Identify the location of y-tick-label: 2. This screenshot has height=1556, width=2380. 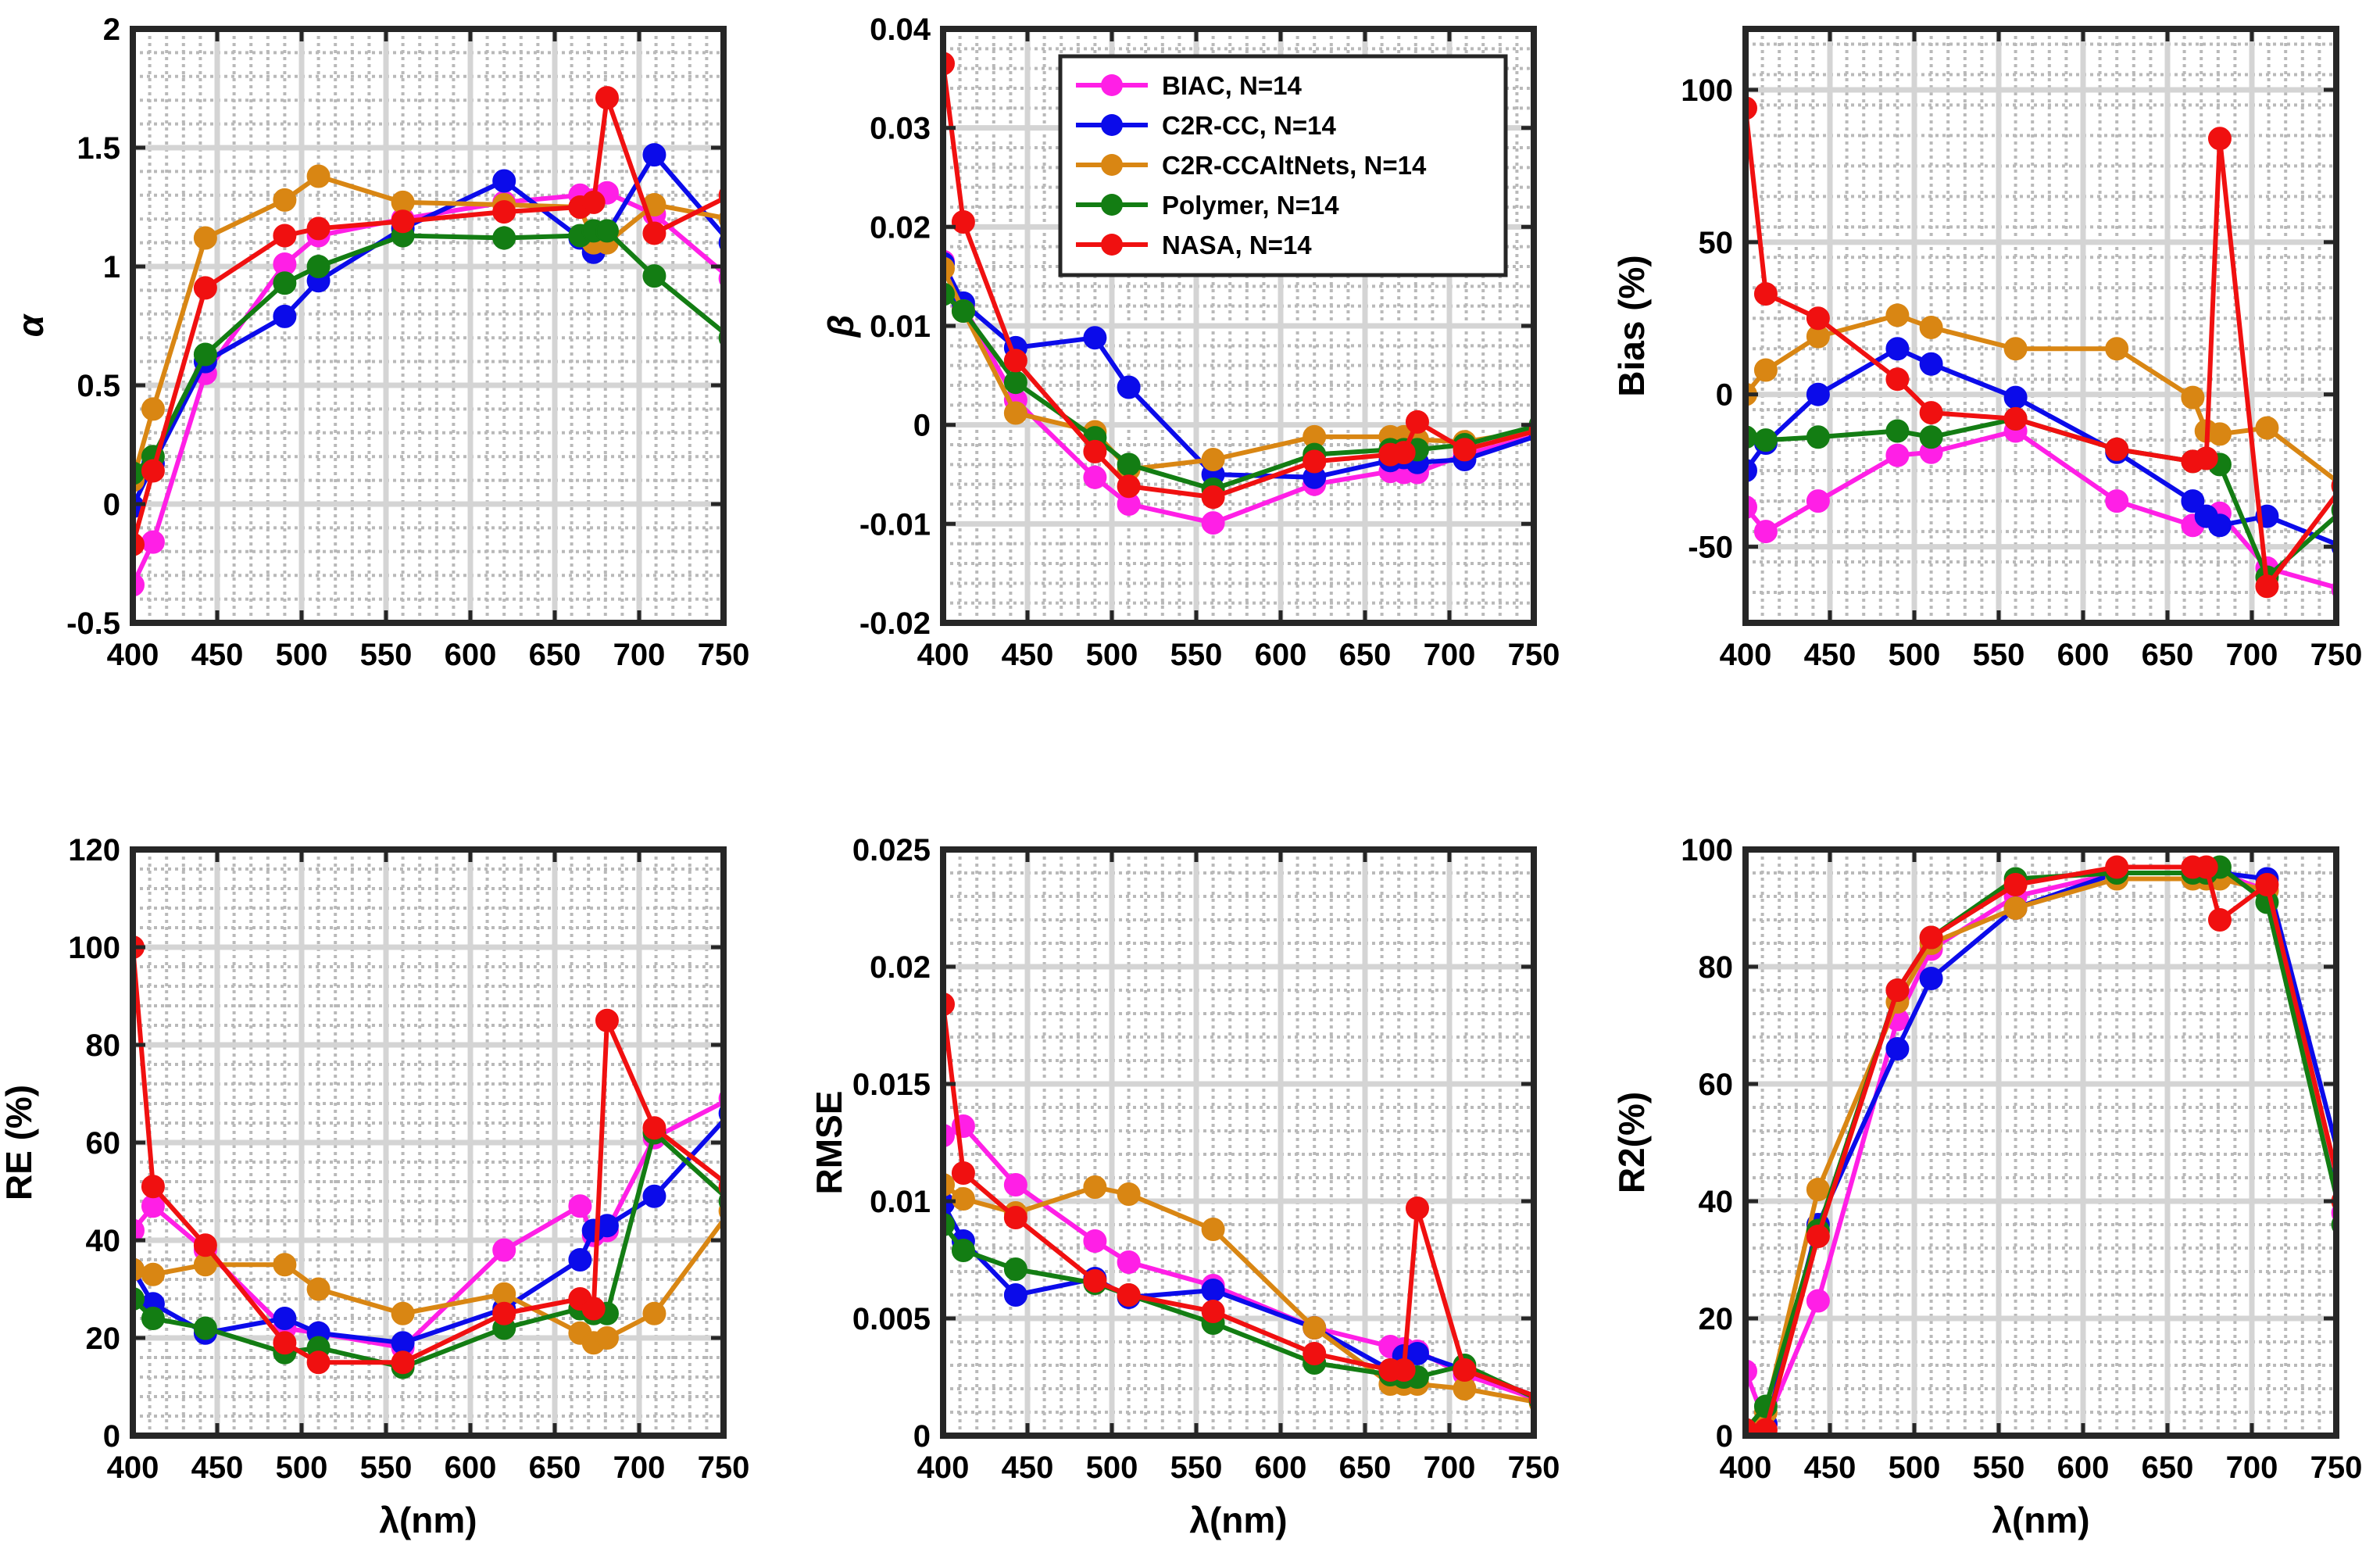
(111, 30).